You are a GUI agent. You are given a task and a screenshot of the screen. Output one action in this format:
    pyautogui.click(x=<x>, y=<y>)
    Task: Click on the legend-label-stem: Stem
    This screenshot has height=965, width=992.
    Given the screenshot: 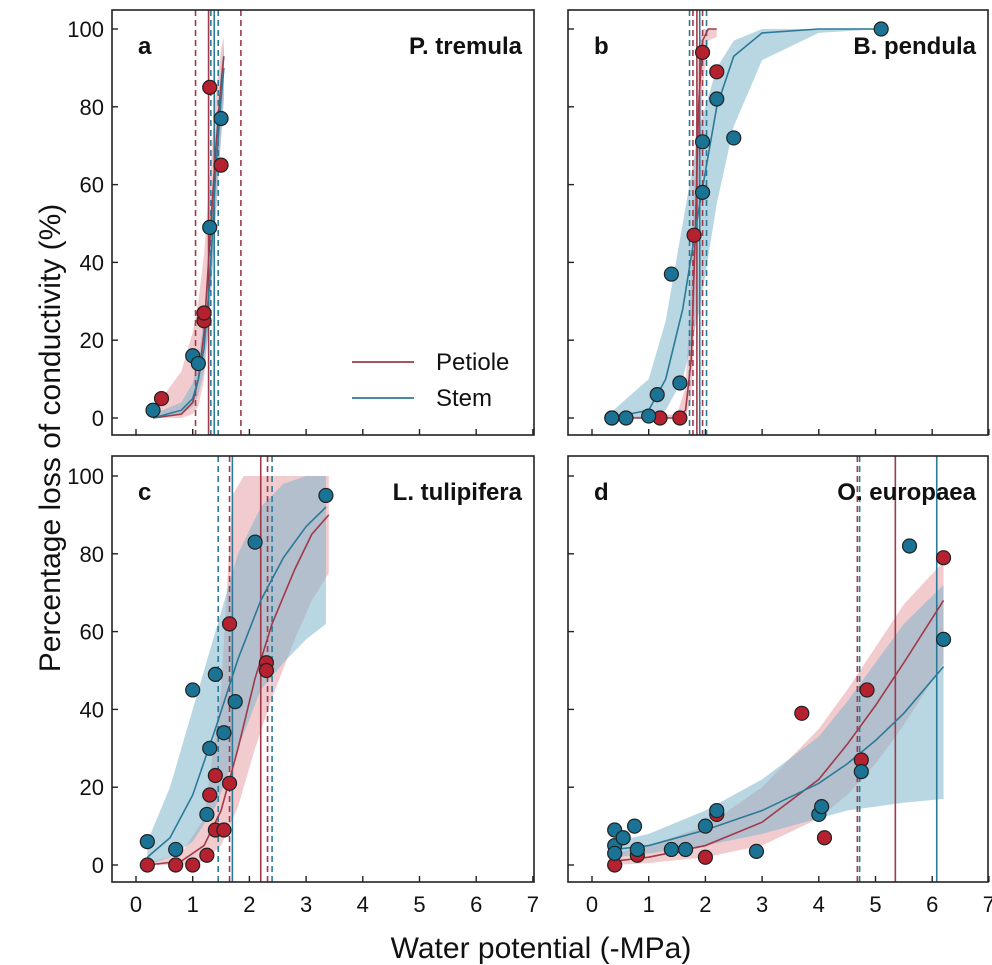 What is the action you would take?
    pyautogui.click(x=464, y=398)
    